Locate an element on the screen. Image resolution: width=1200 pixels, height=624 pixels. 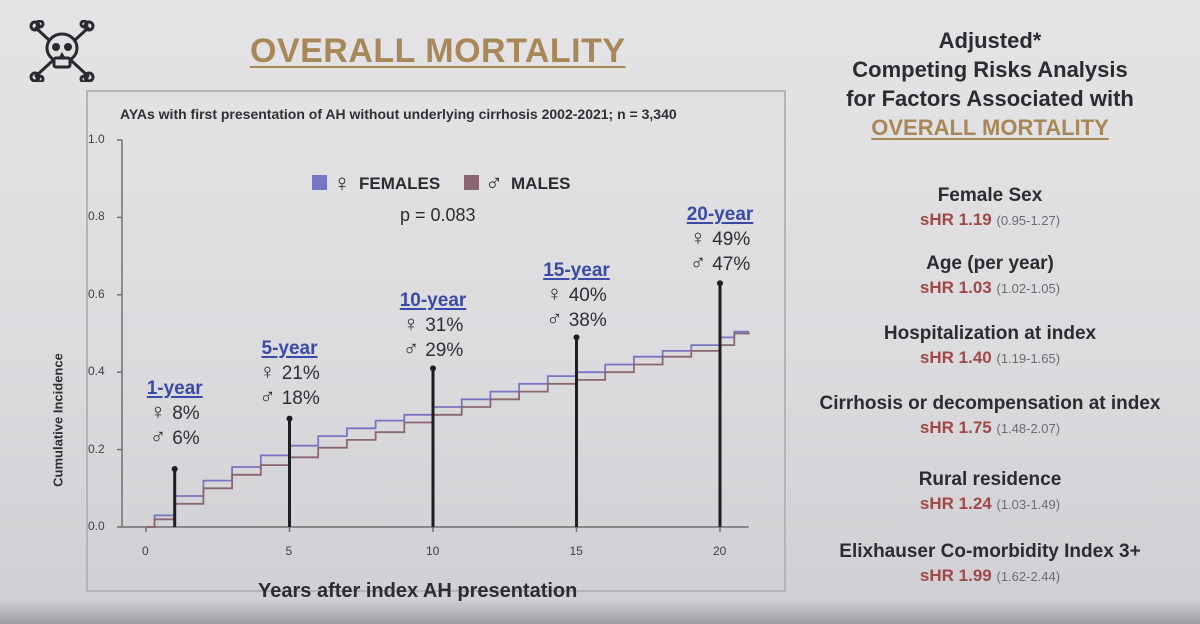
timepoint-annotation: 15-year ♀ 40% ♂ 38% is located at coordinates (577, 296).